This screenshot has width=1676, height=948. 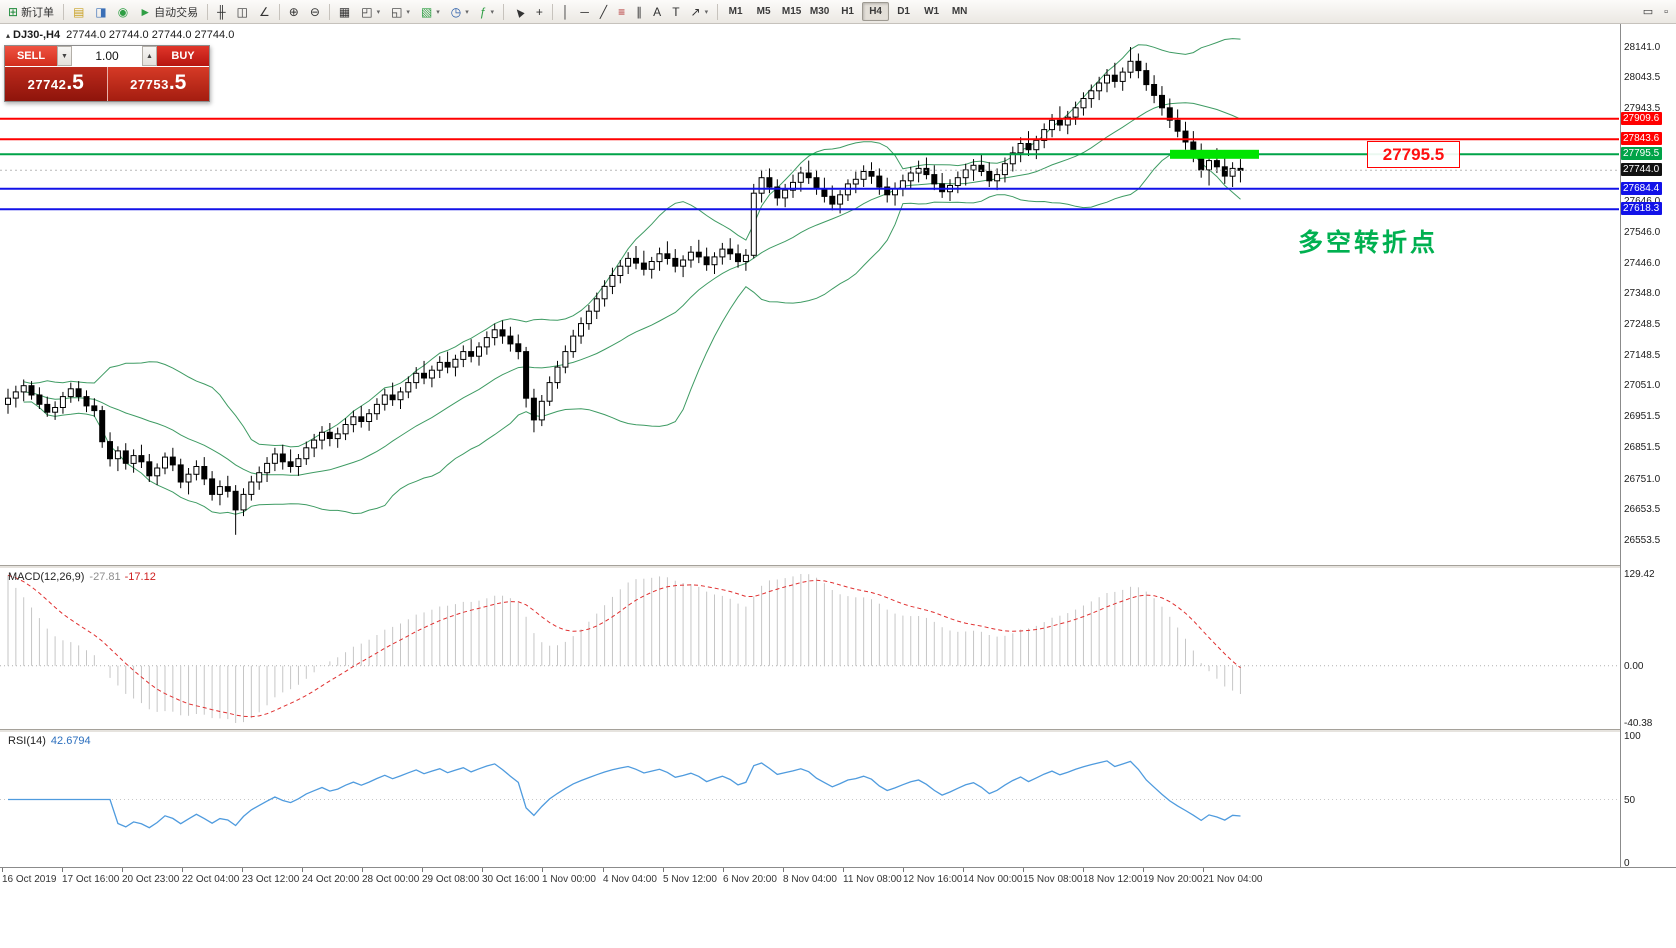 I want to click on price-axis-label: 26653.5, so click(x=1642, y=509).